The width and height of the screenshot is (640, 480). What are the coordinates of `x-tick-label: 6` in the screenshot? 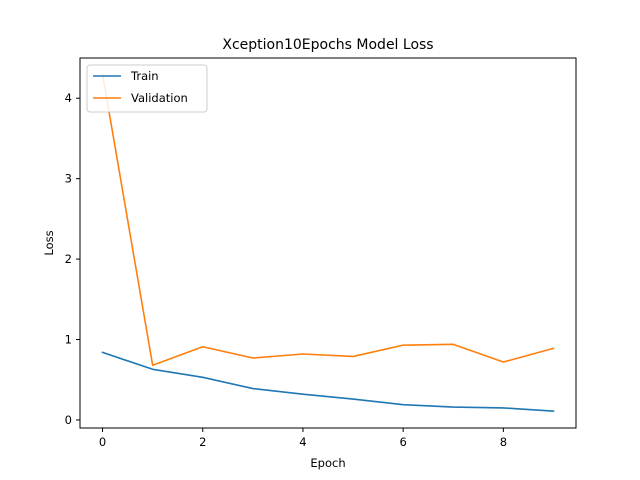 It's located at (402, 442).